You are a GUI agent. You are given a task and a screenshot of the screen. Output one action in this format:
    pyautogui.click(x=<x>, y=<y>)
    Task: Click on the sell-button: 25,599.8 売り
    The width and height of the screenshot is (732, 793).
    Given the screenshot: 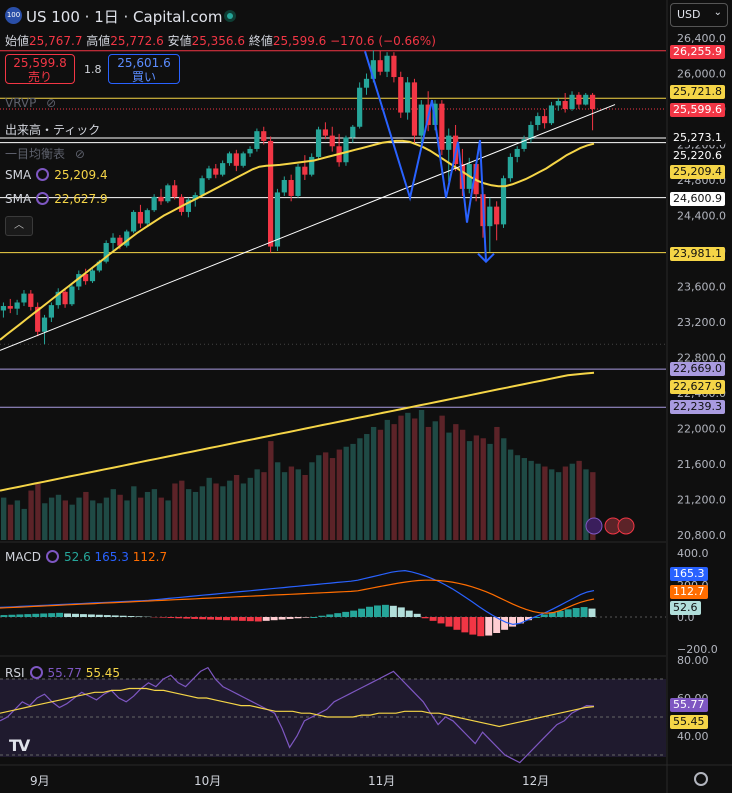 What is the action you would take?
    pyautogui.click(x=40, y=69)
    